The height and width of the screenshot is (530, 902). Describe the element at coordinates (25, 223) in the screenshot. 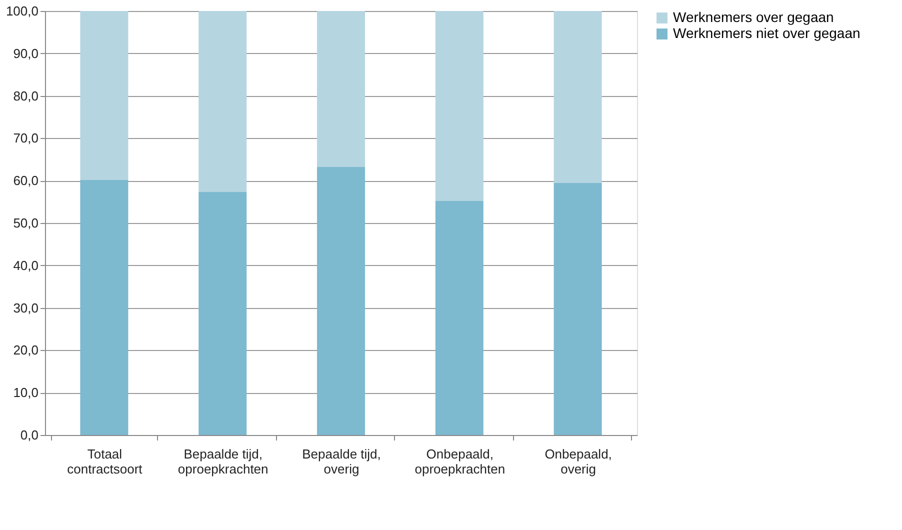

I see `y-tick-label: 50,0` at that location.